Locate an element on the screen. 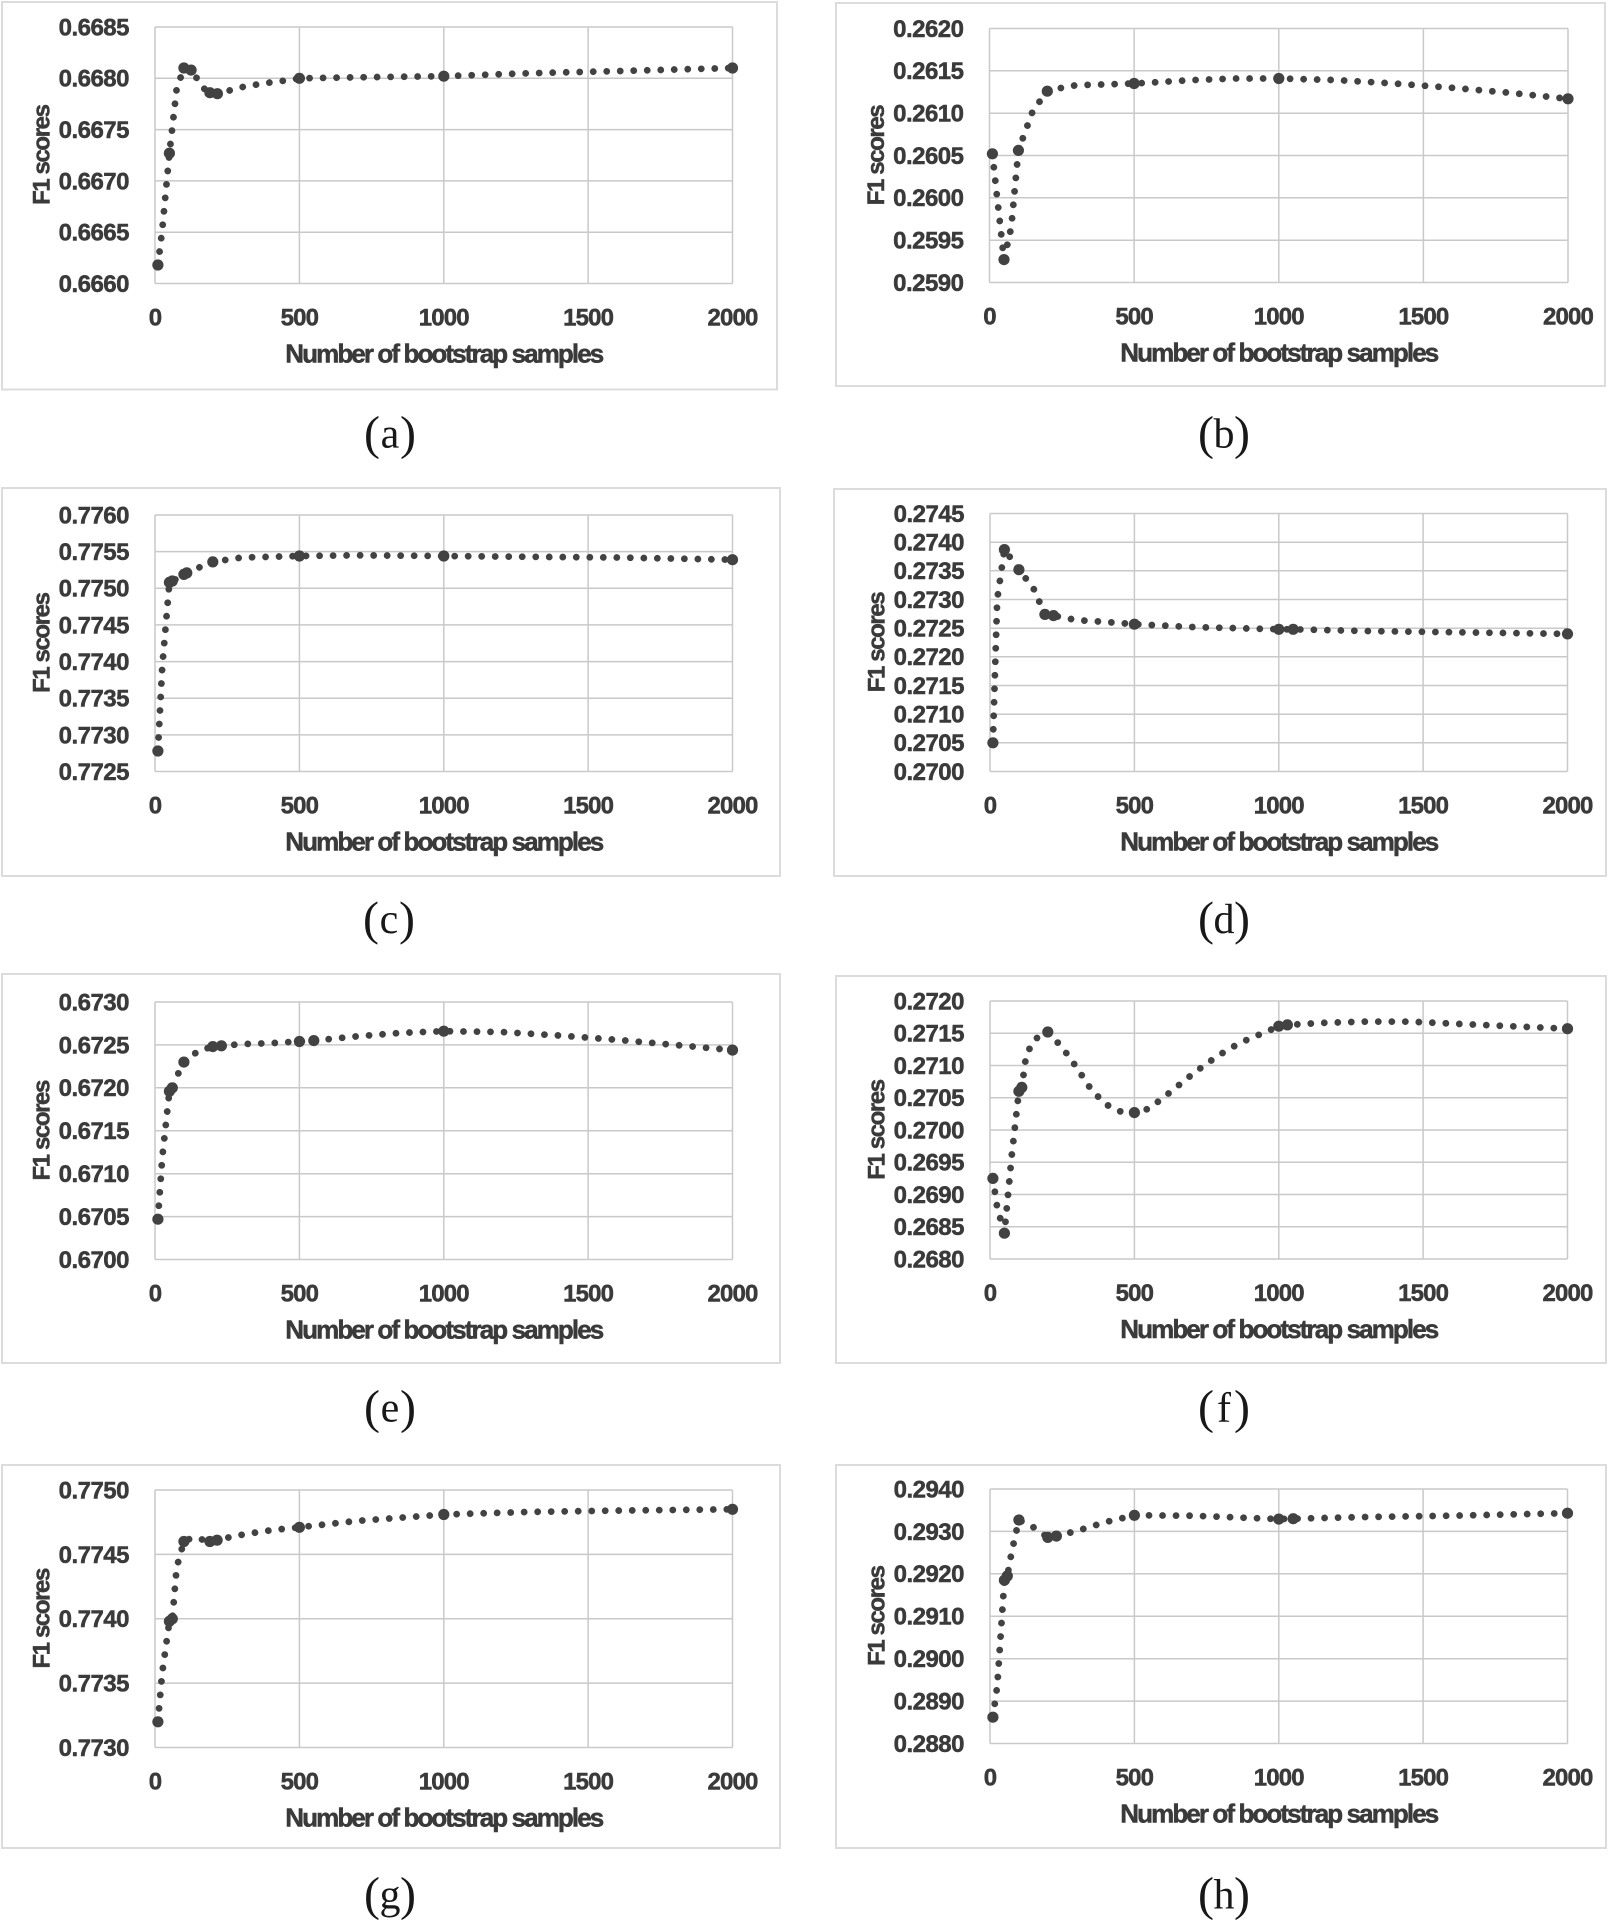 Image resolution: width=1612 pixels, height=1920 pixels. svg-text: 0.6725 is located at coordinates (94, 1045).